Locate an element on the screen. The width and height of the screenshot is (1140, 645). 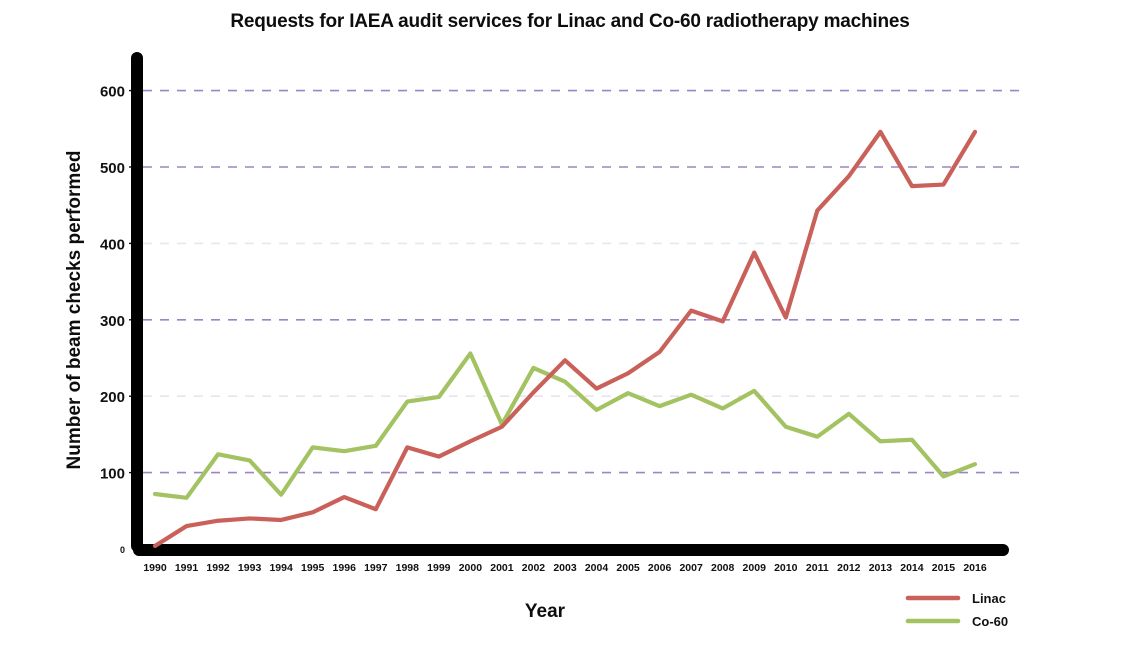
x-tick-label-2005: 2005 is located at coordinates (628, 568).